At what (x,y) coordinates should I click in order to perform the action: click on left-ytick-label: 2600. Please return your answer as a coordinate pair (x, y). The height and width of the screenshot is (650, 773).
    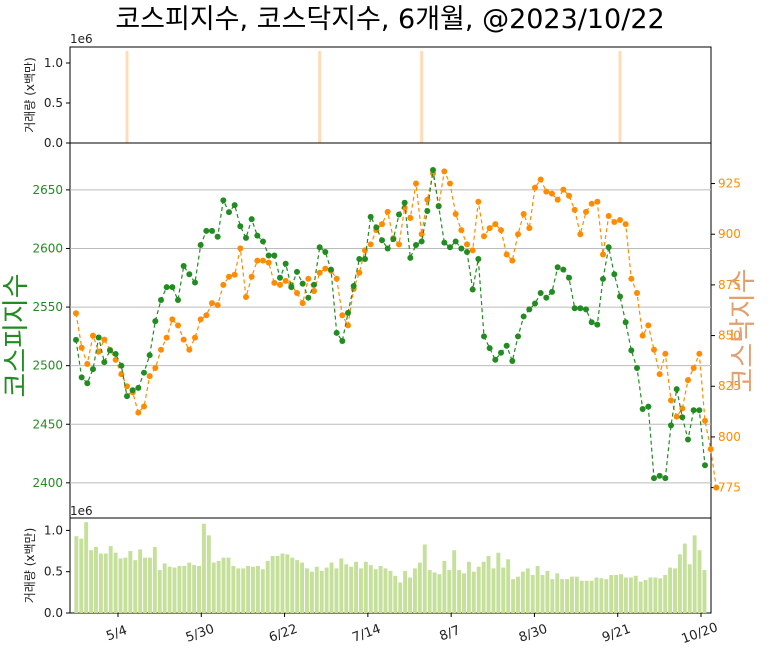
    Looking at the image, I should click on (47, 248).